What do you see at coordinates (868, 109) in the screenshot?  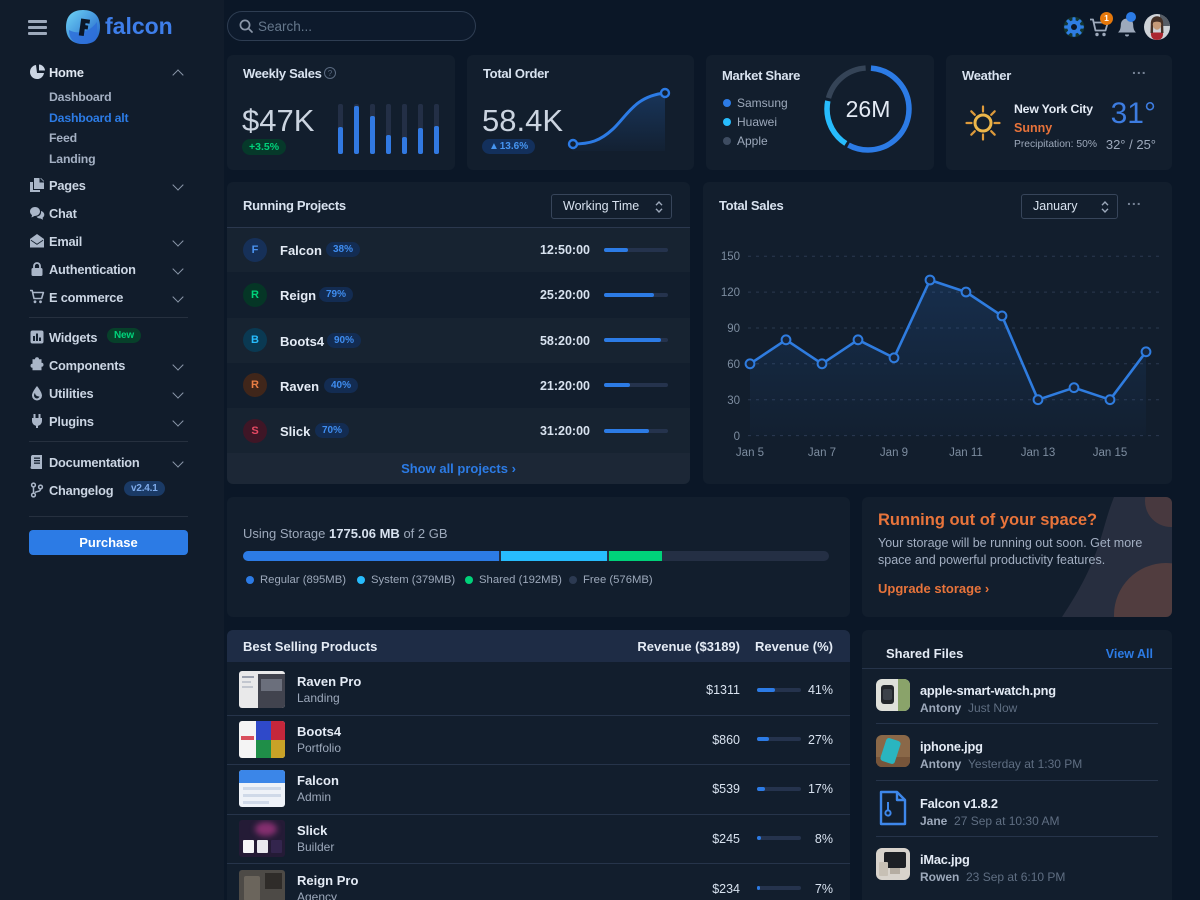 I see `svg-text: 26M` at bounding box center [868, 109].